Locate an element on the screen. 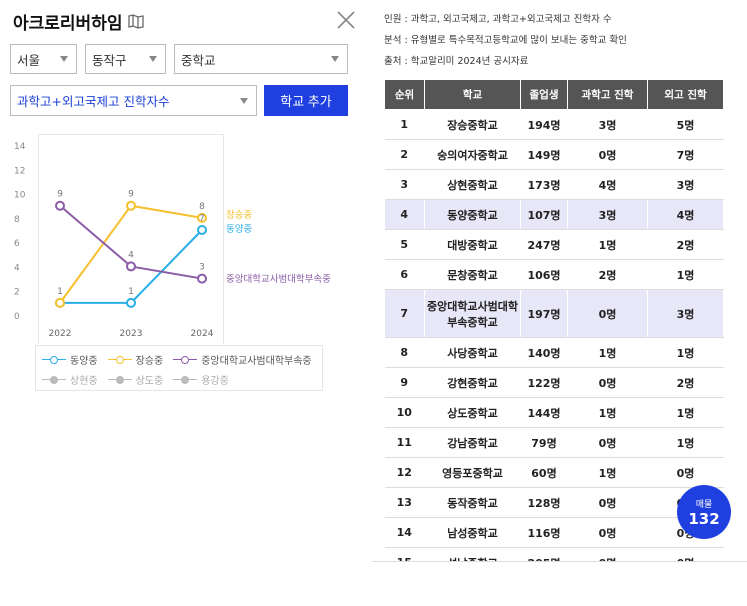  school-type-select: 중학교 is located at coordinates (261, 59).